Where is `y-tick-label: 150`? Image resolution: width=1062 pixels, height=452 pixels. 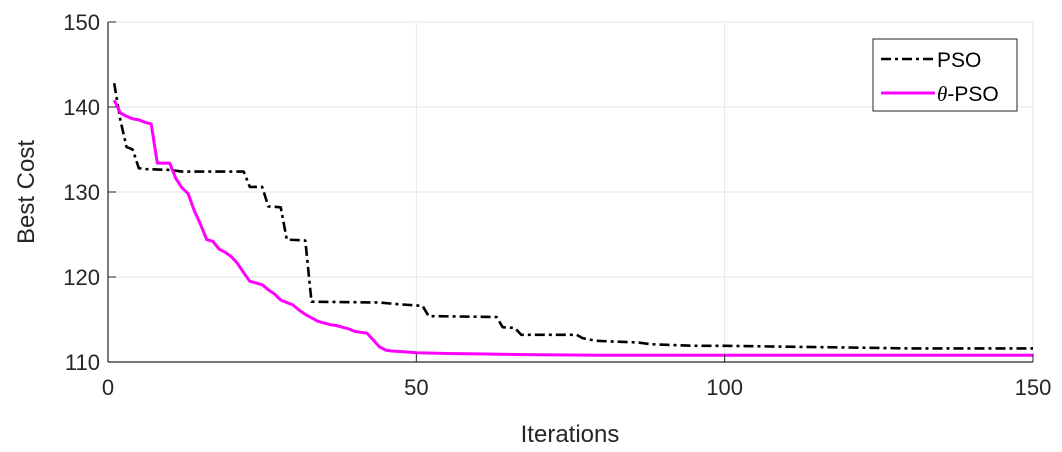
y-tick-label: 150 is located at coordinates (81, 22).